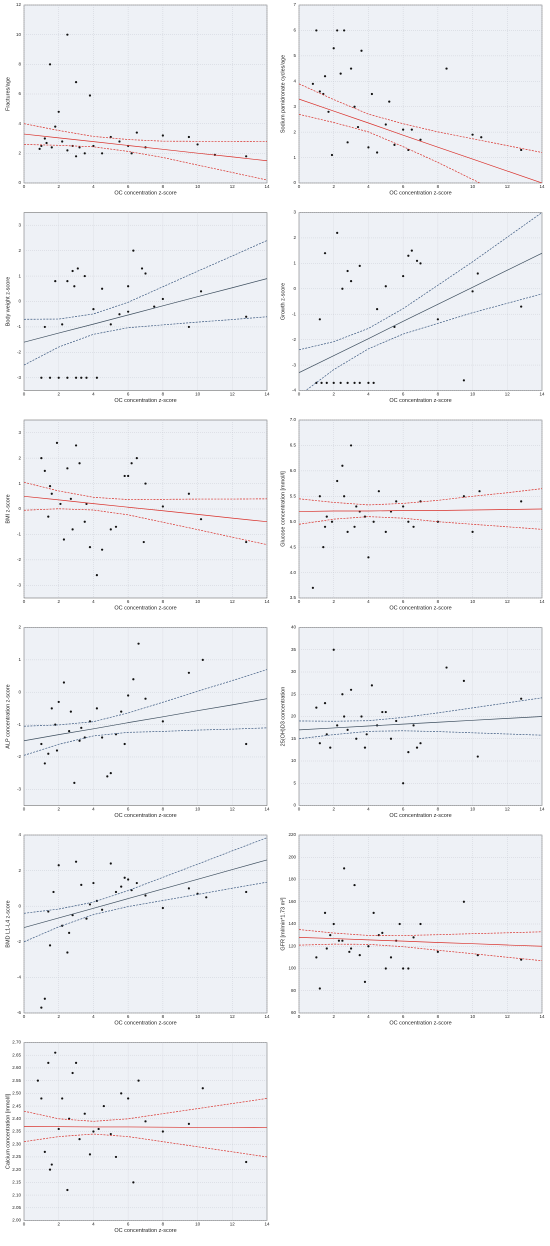  I want to click on x-tick-label: 10, so click(473, 1016).